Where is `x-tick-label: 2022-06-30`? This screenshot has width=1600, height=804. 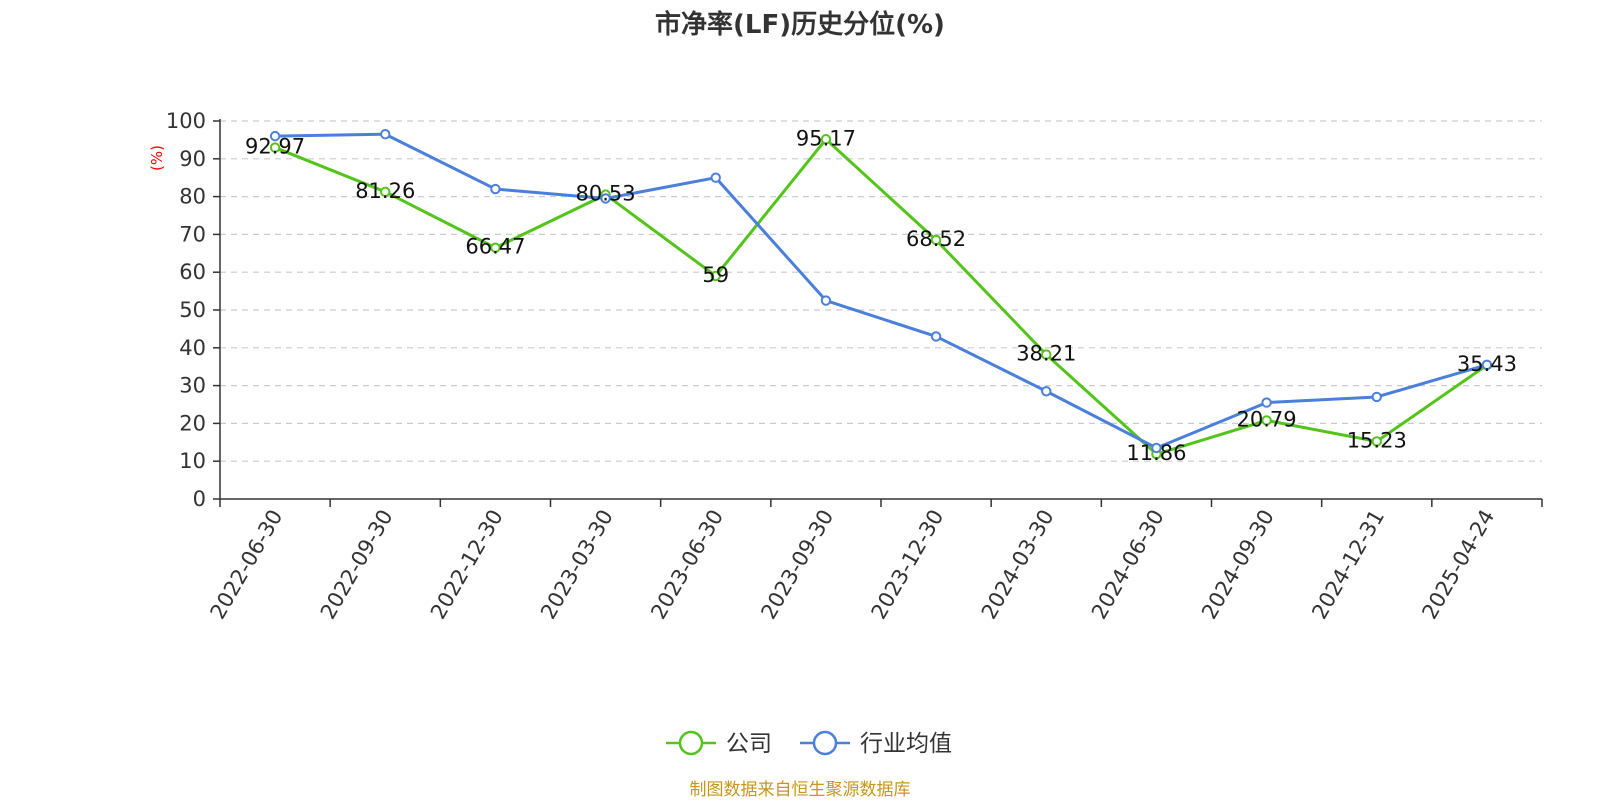
x-tick-label: 2022-06-30 is located at coordinates (247, 565).